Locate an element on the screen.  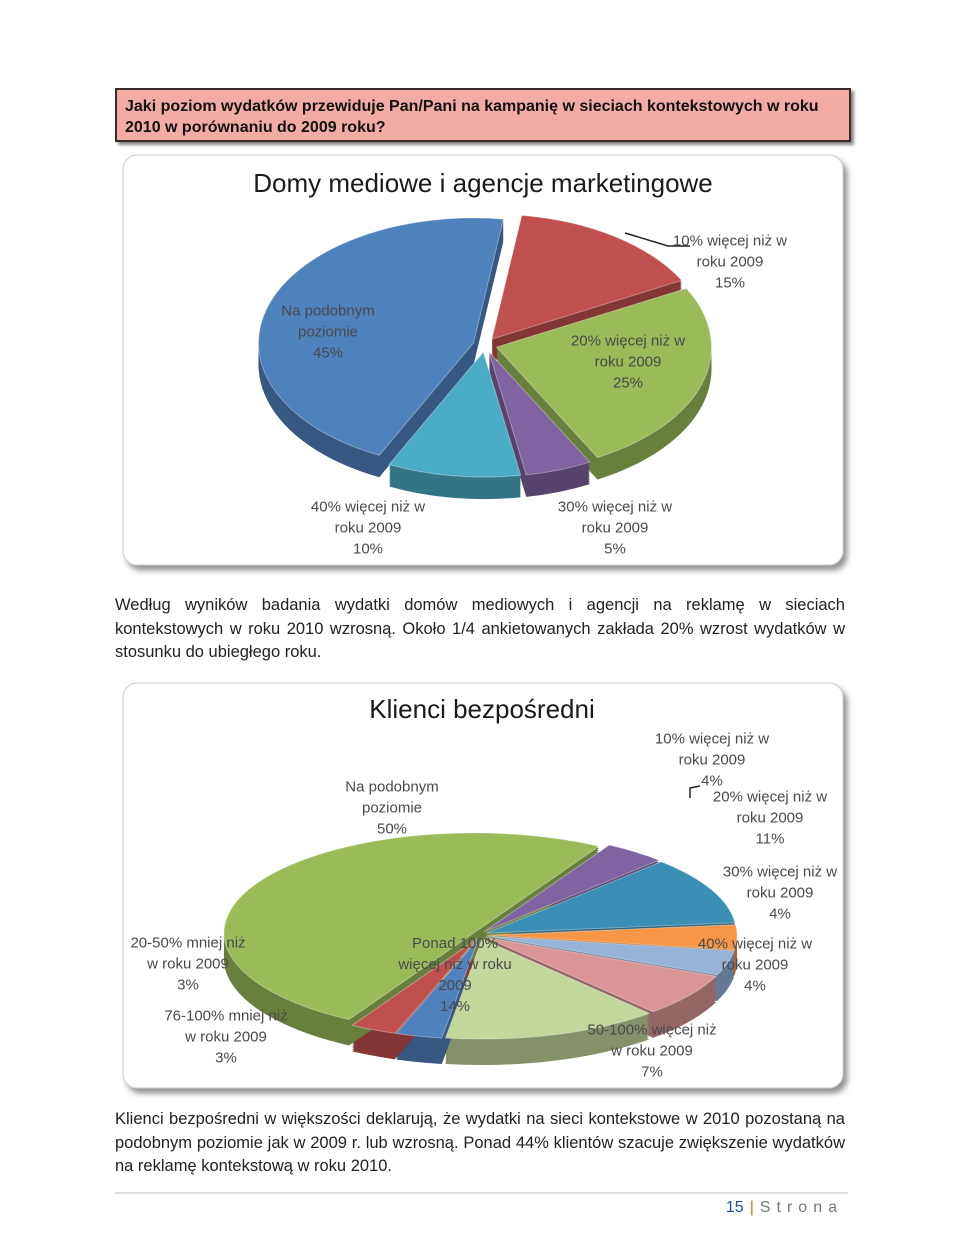
slice-label: 30% więcej niż w roku 2009 4% is located at coordinates (780, 893).